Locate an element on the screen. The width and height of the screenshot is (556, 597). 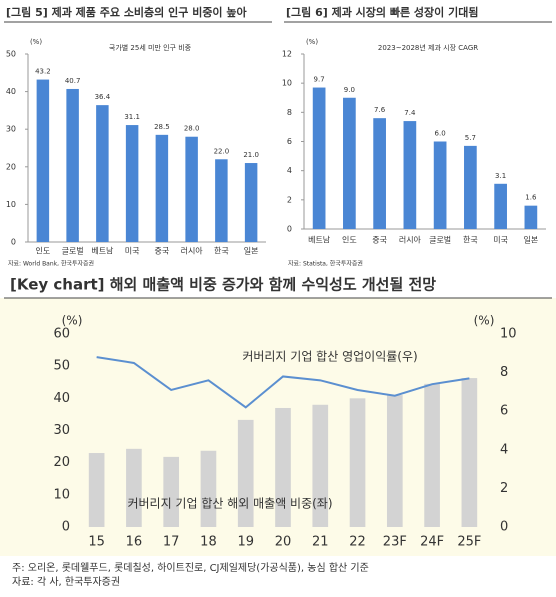
x-tick-label: 러시아 is located at coordinates (192, 251).